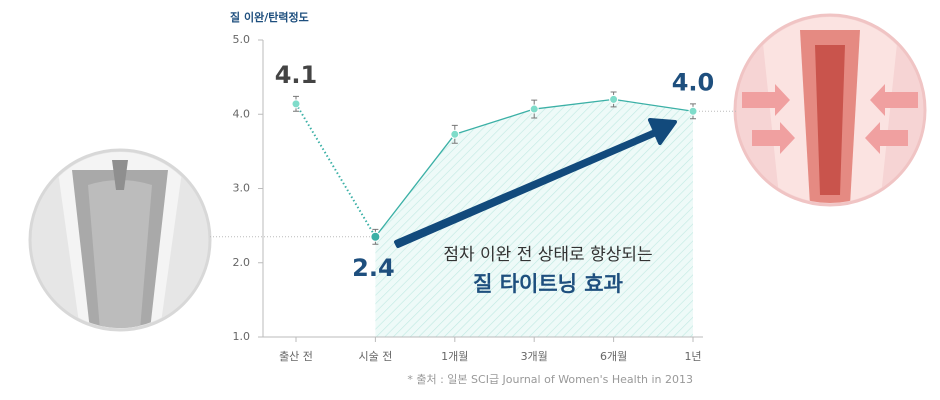 The width and height of the screenshot is (940, 400). Describe the element at coordinates (296, 356) in the screenshot. I see `x-tick-label: 출산 전` at that location.